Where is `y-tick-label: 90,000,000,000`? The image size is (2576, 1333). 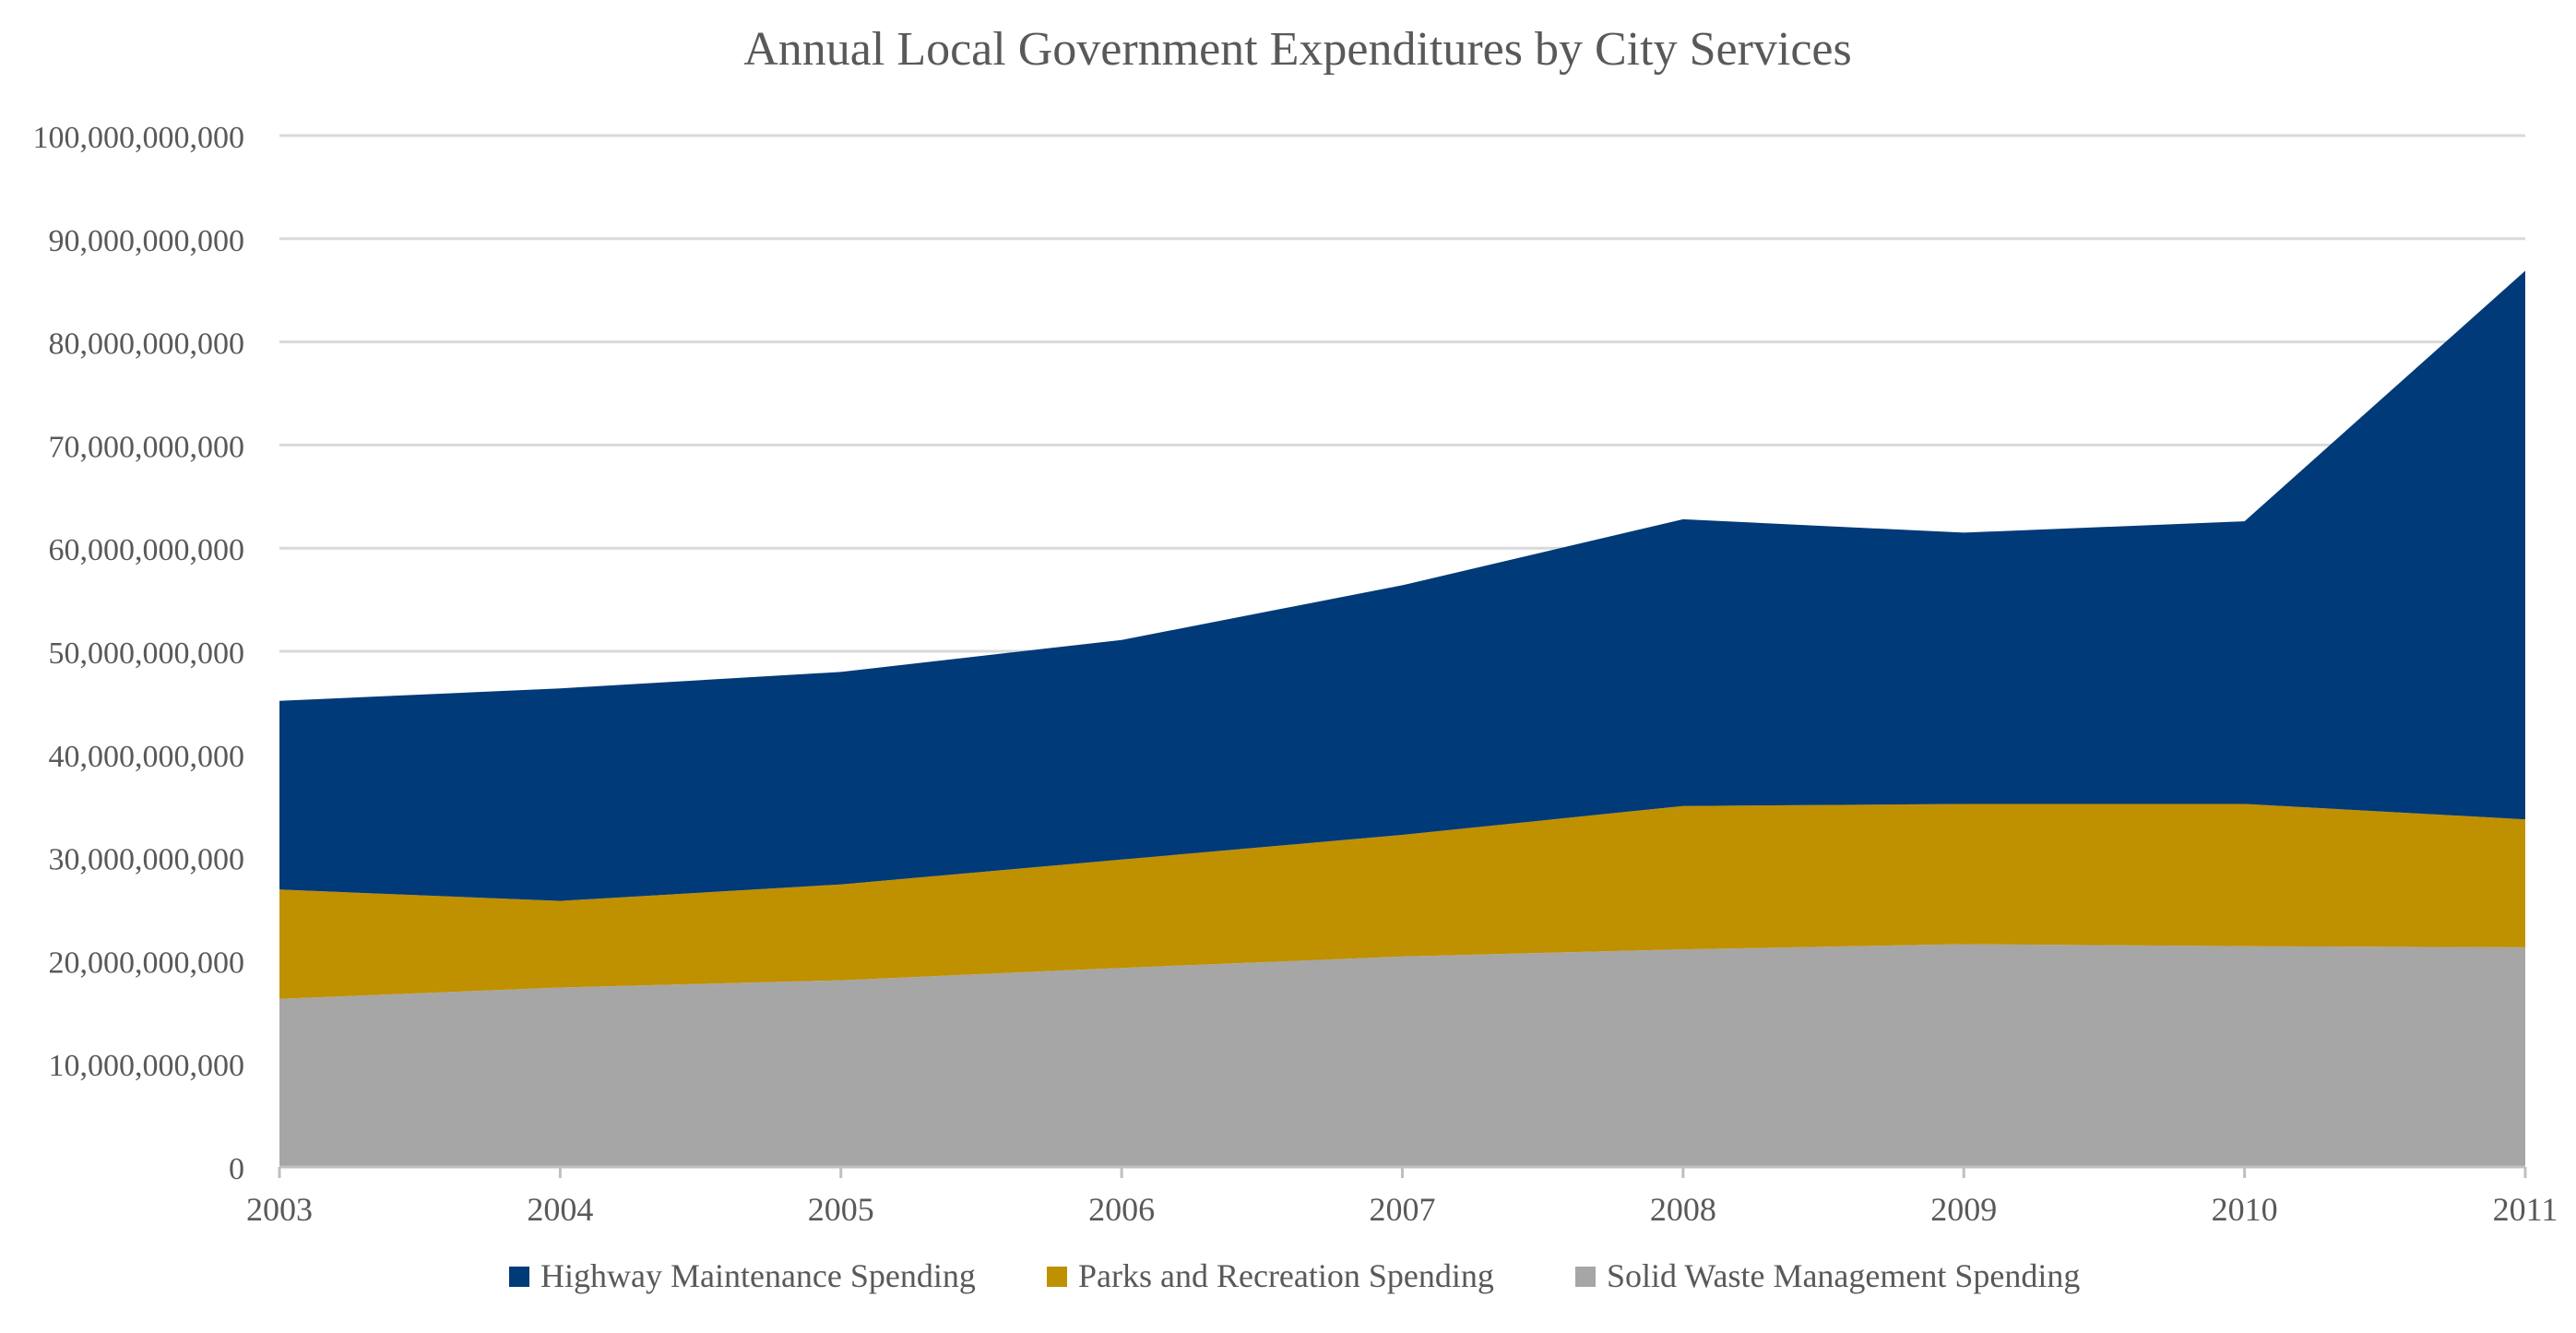
y-tick-label: 90,000,000,000 is located at coordinates (147, 241).